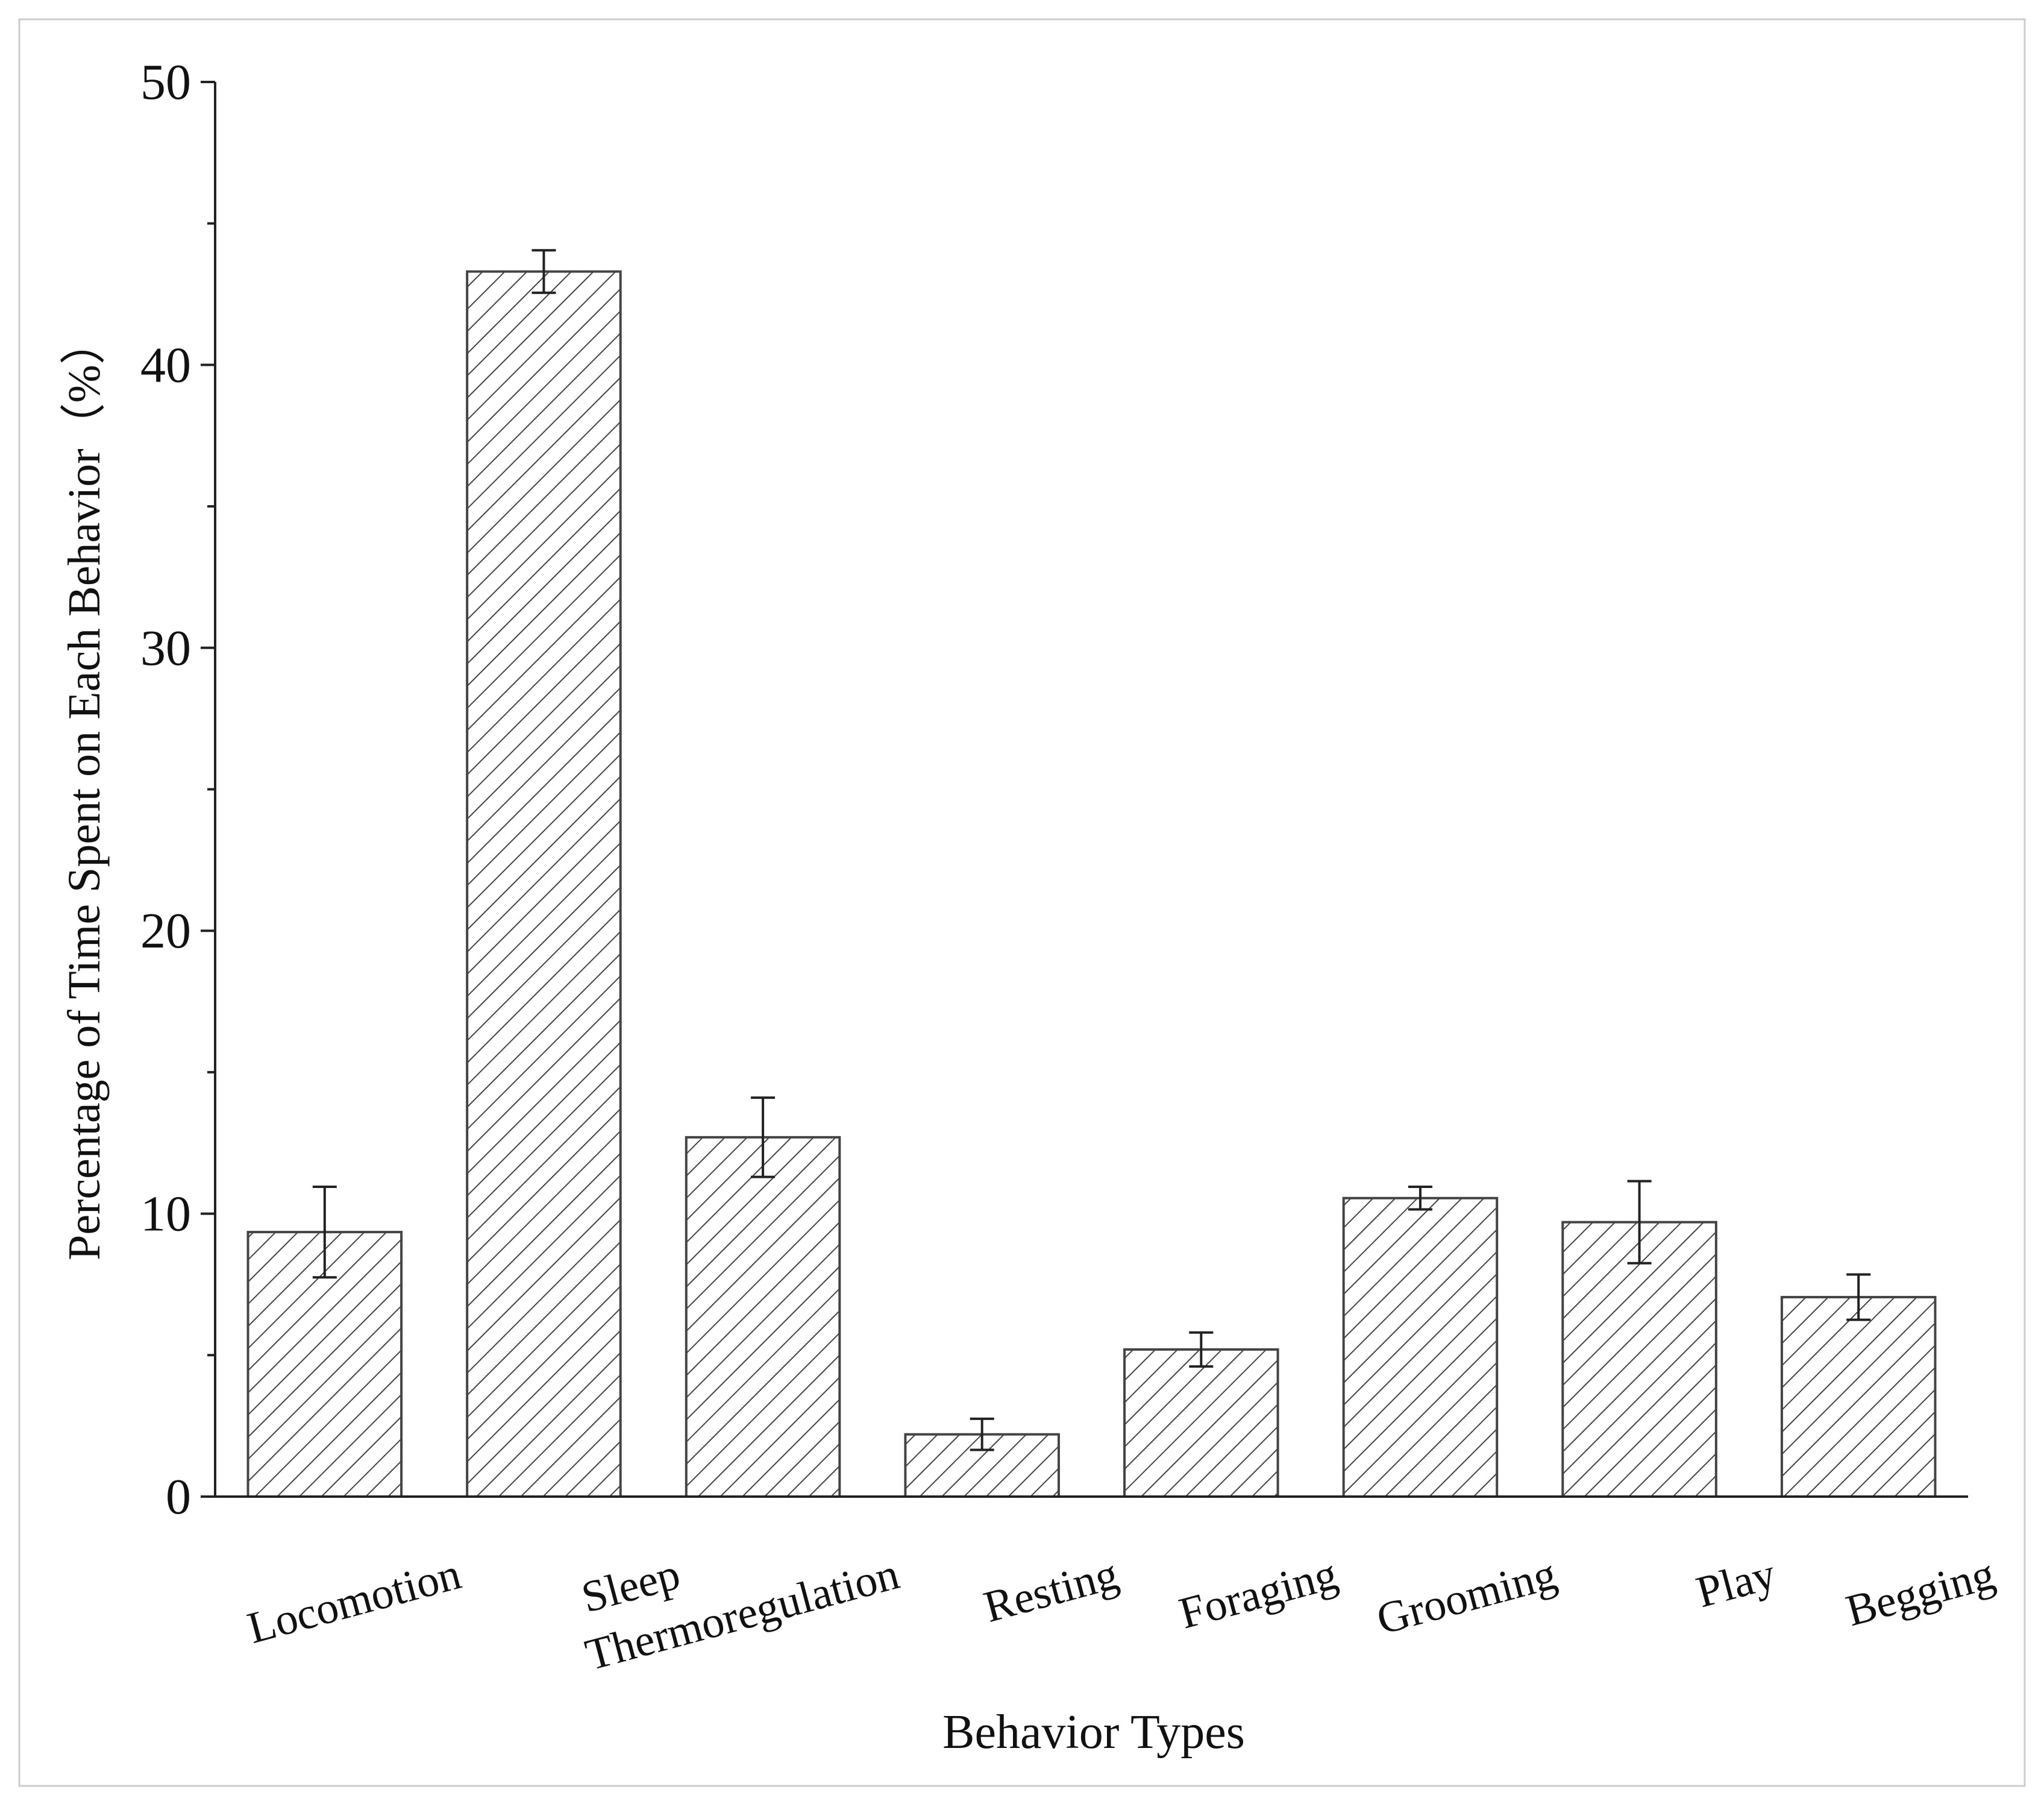 This screenshot has height=1804, width=2044. What do you see at coordinates (354, 1601) in the screenshot?
I see `x-tick-label: Locomotion` at bounding box center [354, 1601].